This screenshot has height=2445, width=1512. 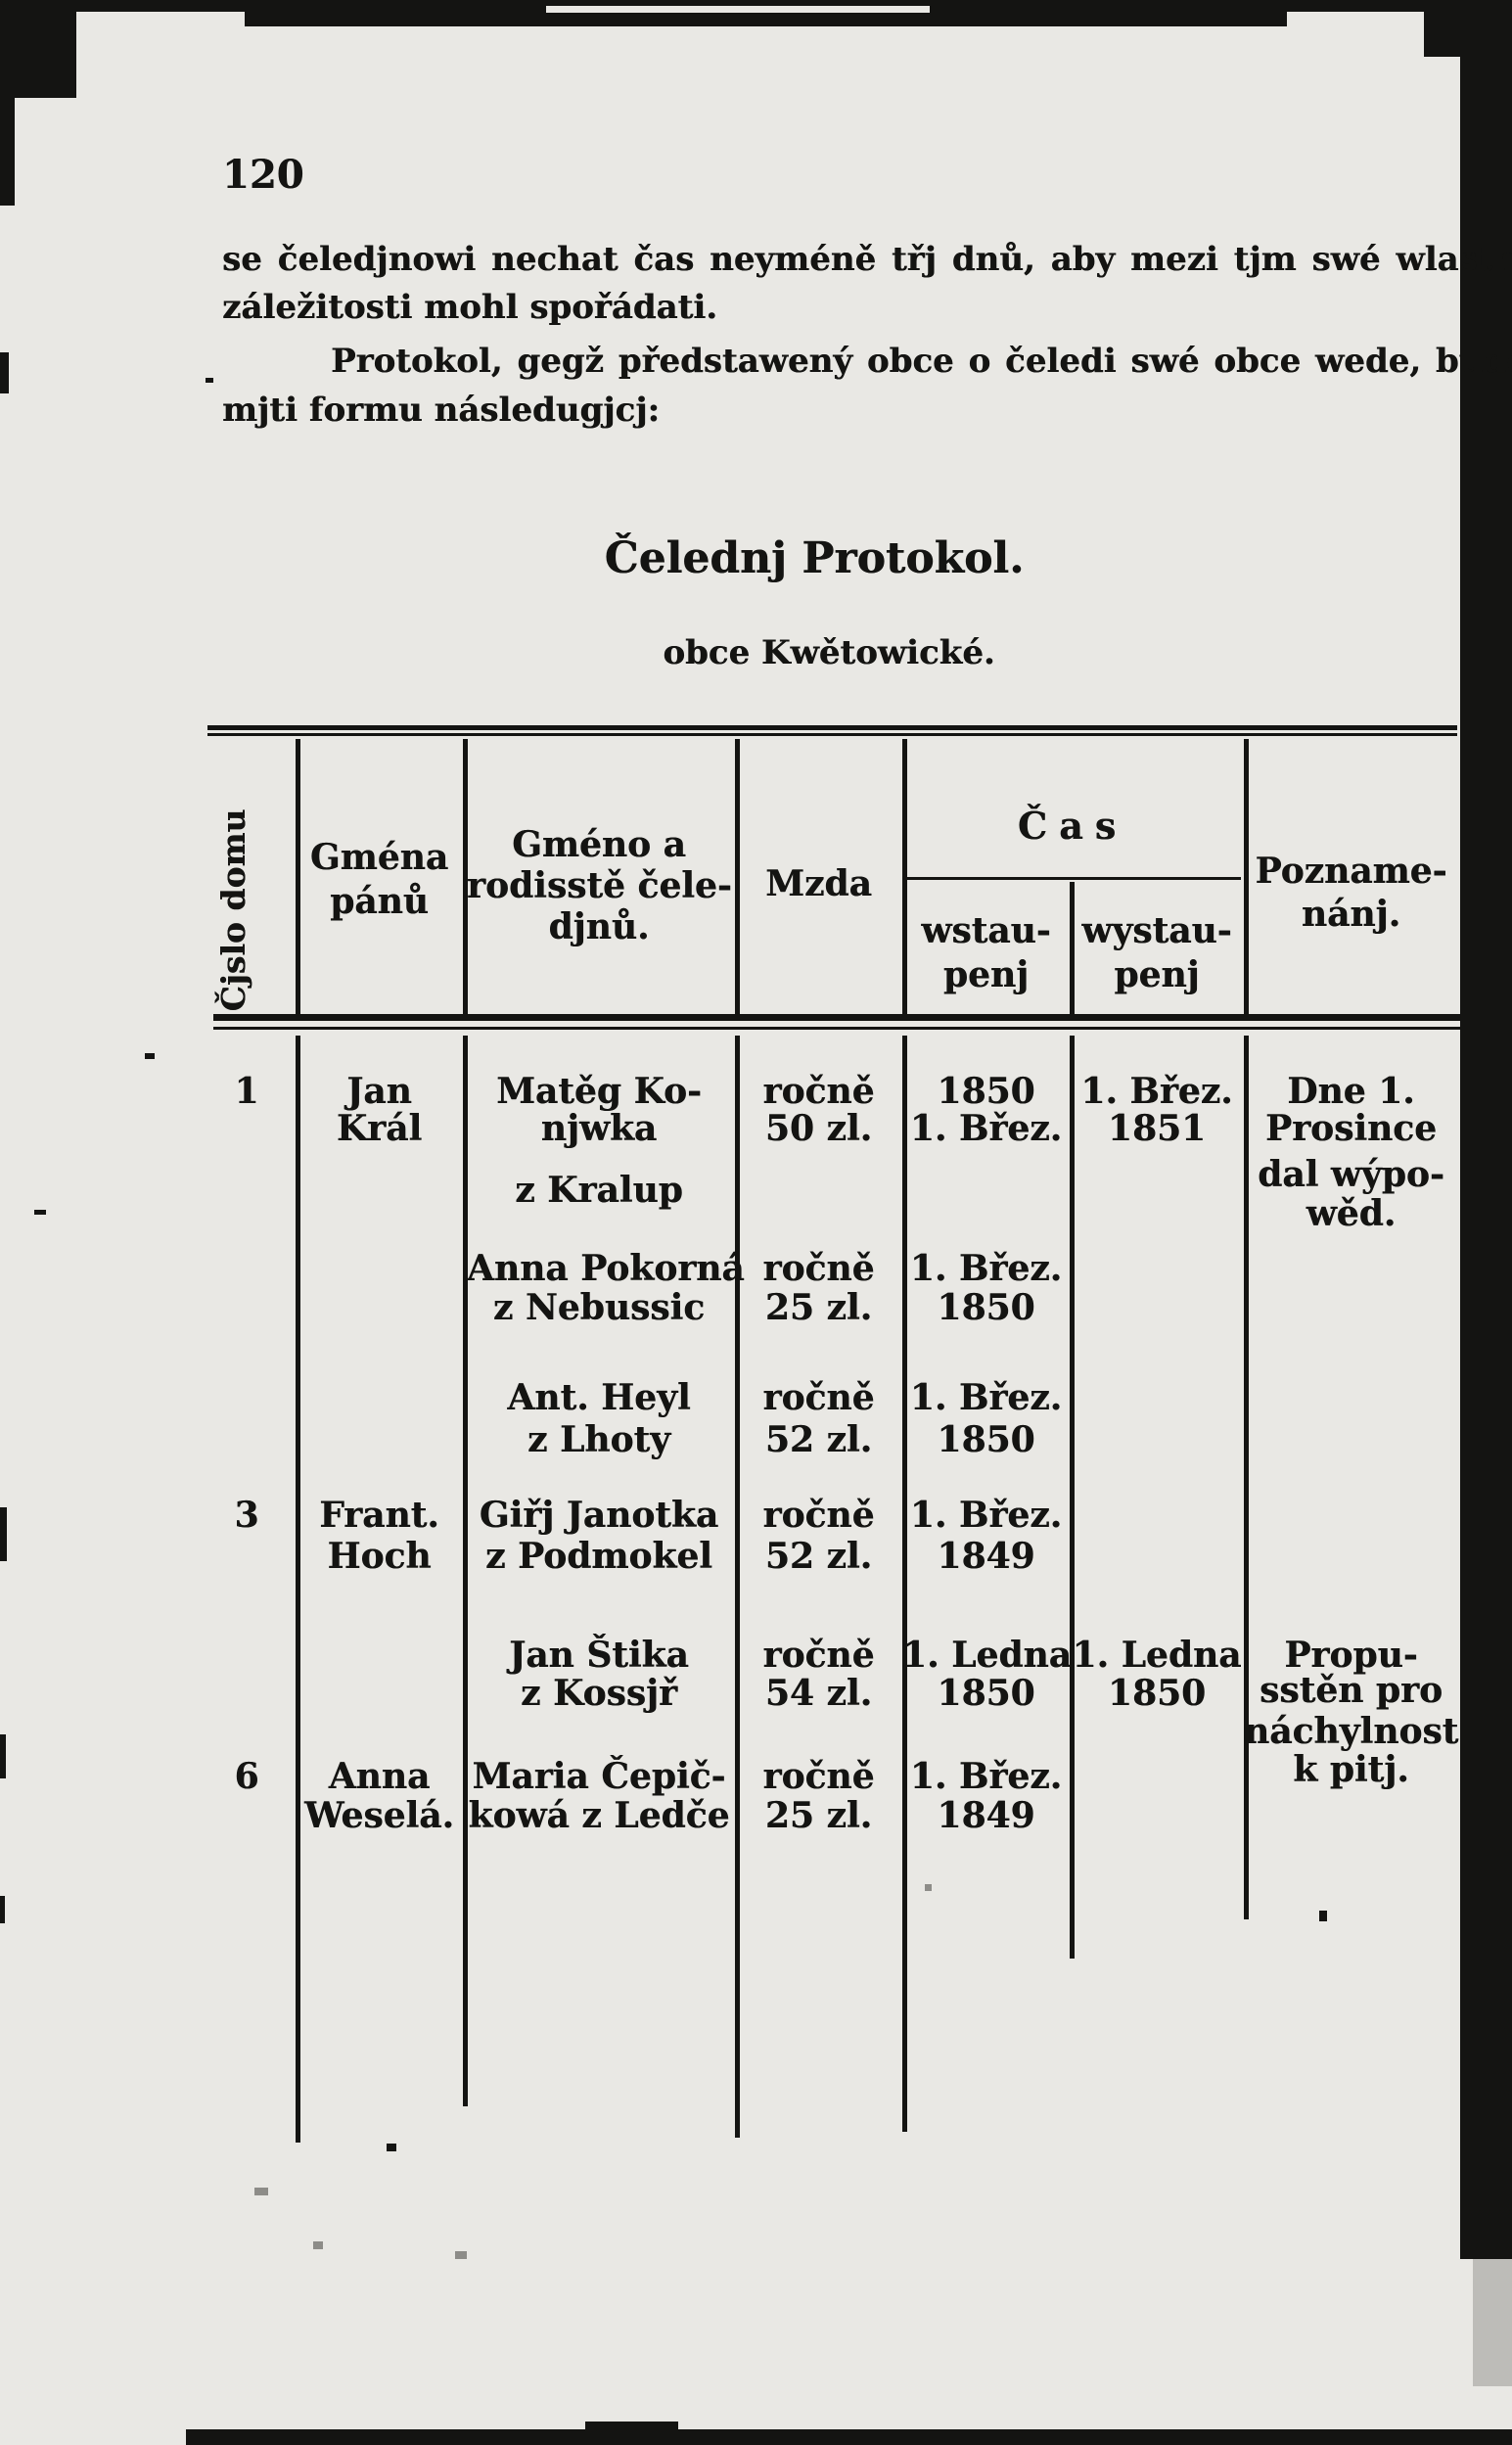 What do you see at coordinates (599, 1397) in the screenshot?
I see `entry-3-servant-line-1: Ant. Heyl` at bounding box center [599, 1397].